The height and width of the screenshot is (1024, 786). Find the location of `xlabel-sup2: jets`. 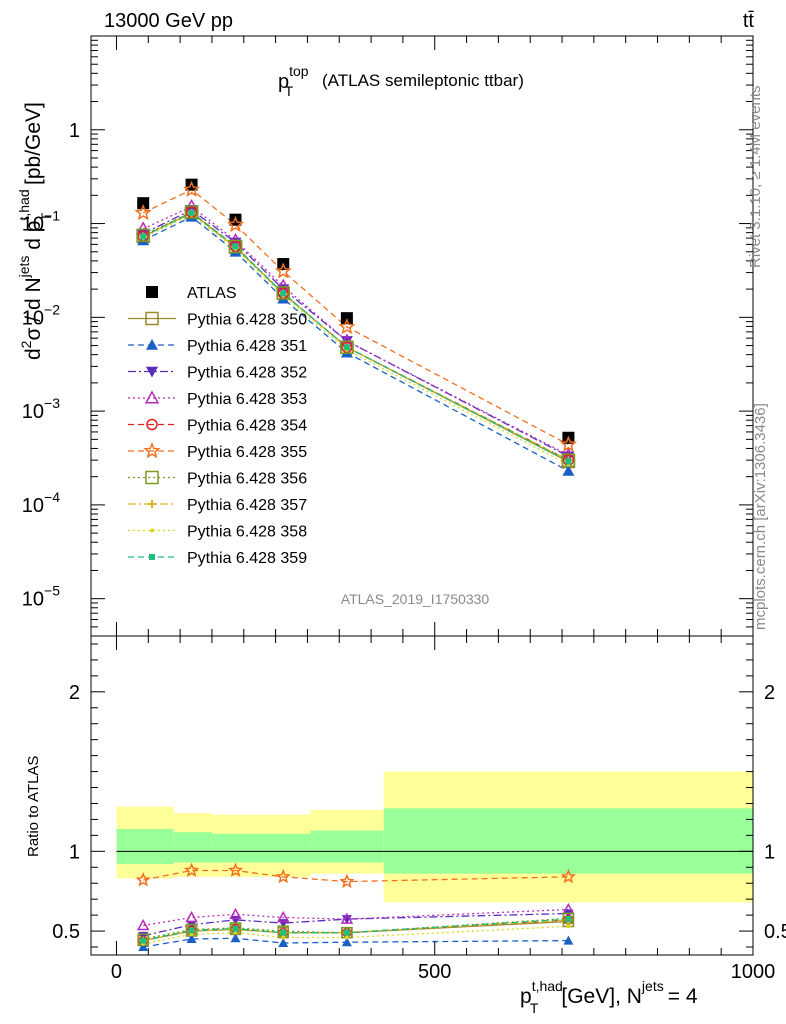

xlabel-sup2: jets is located at coordinates (652, 986).